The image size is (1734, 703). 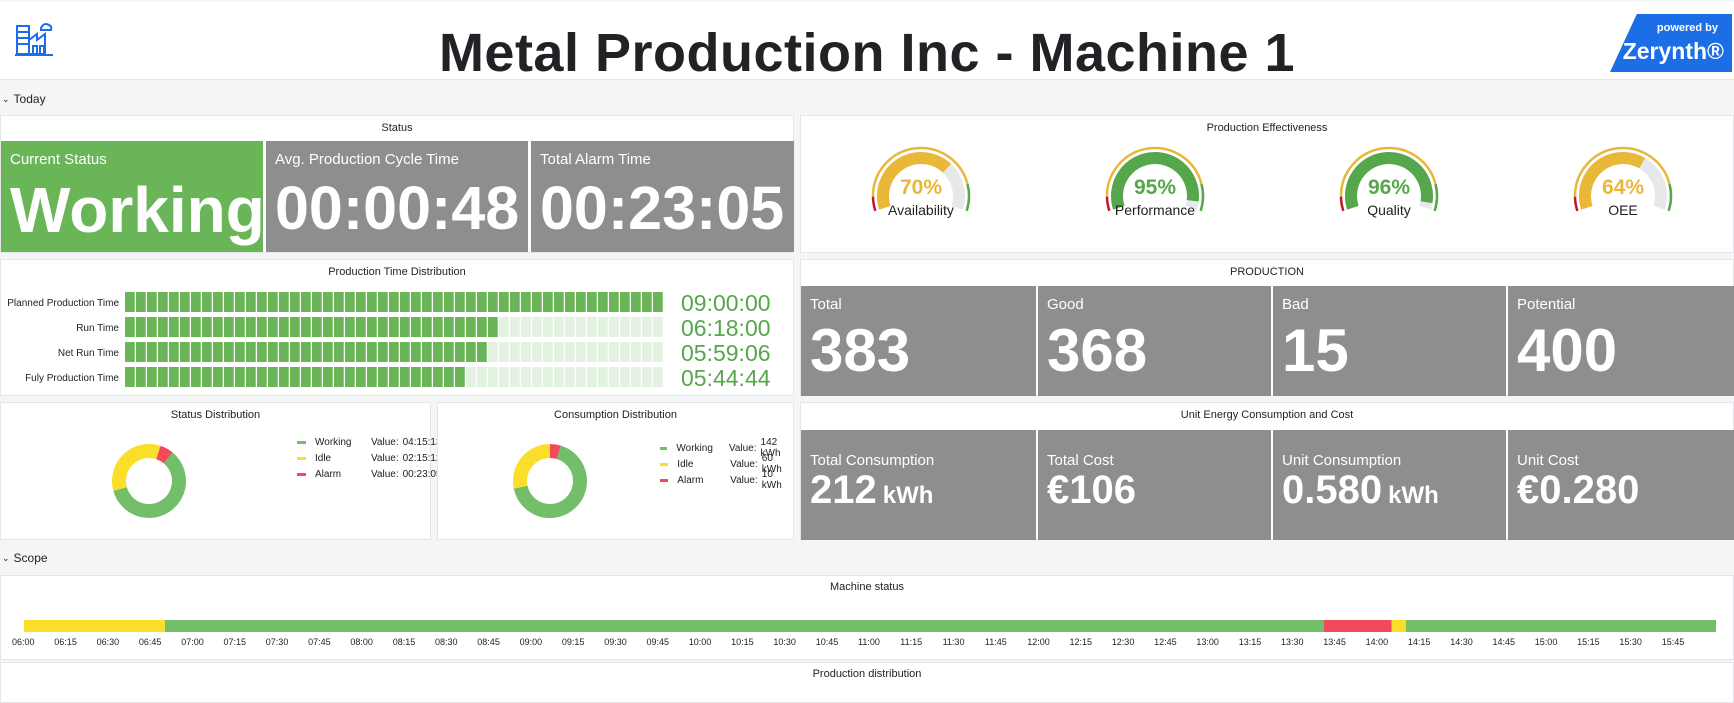 What do you see at coordinates (1377, 642) in the screenshot?
I see `timeline-tick-label: 14:00` at bounding box center [1377, 642].